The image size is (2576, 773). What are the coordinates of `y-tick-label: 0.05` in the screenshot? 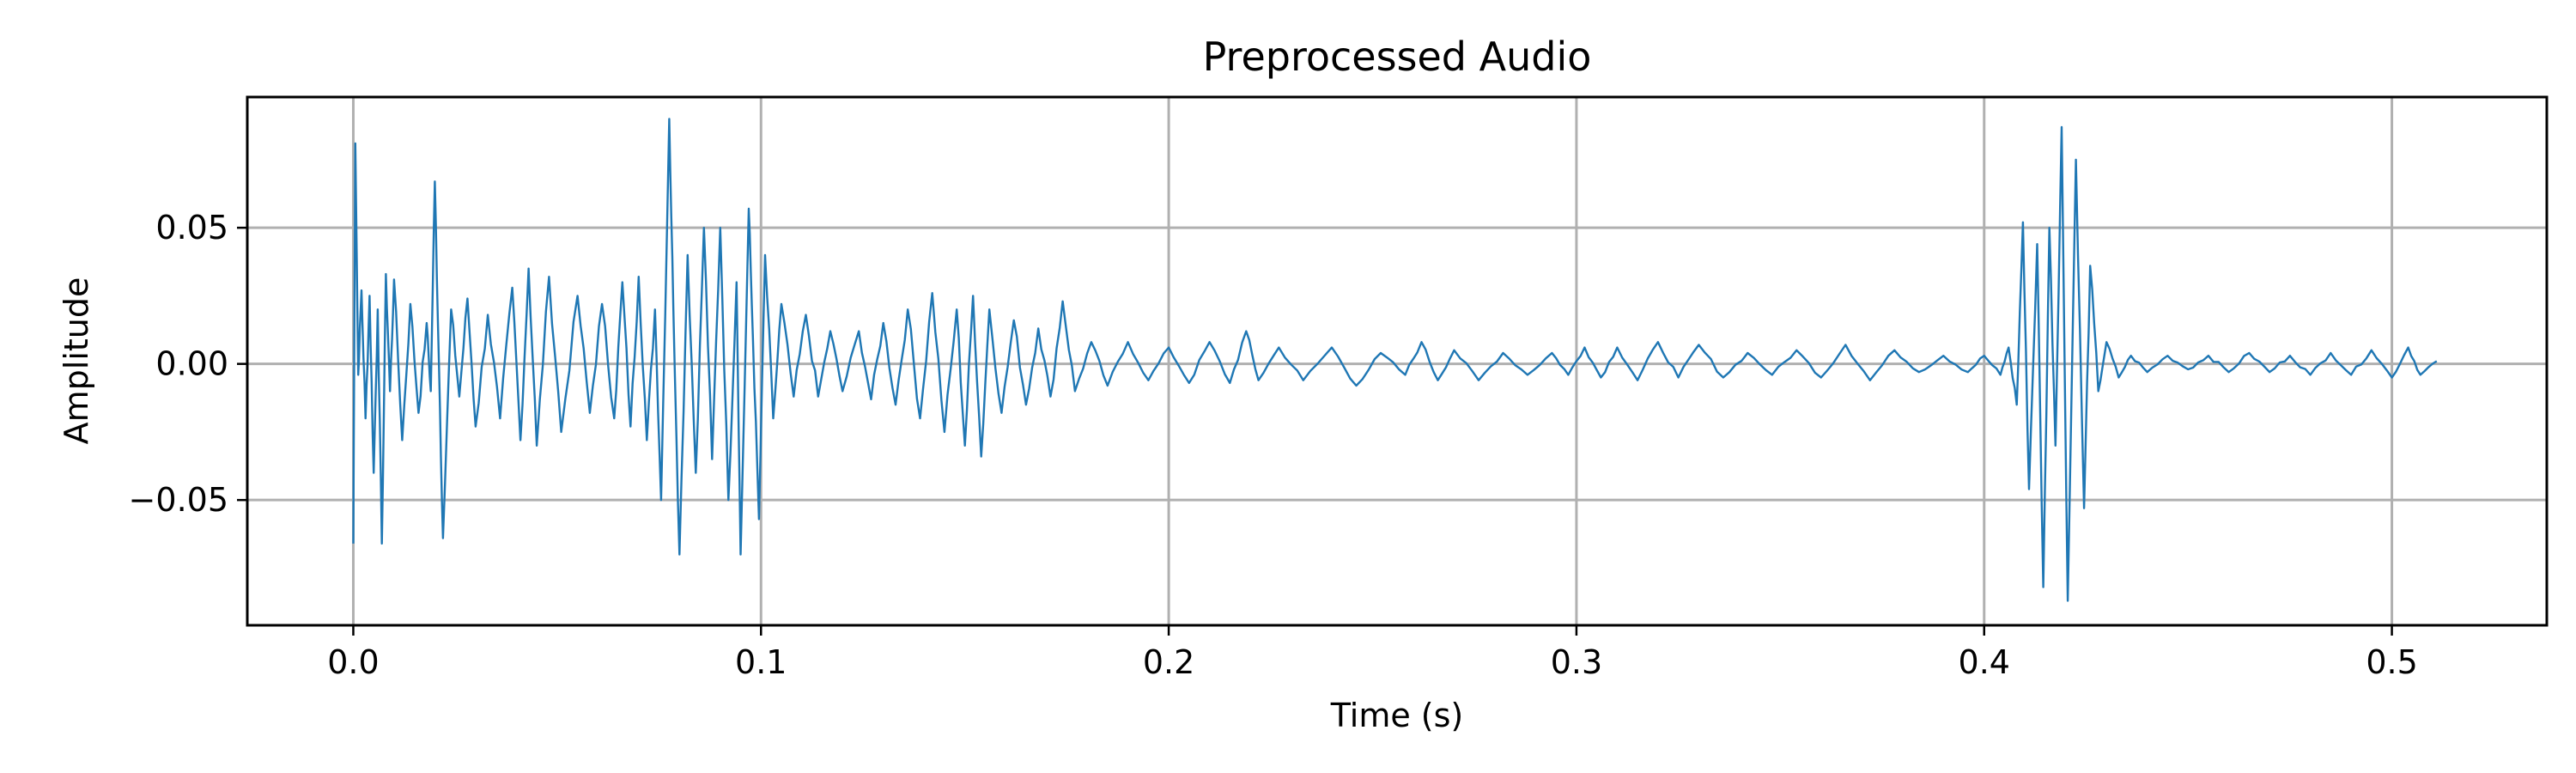 It's located at (191, 228).